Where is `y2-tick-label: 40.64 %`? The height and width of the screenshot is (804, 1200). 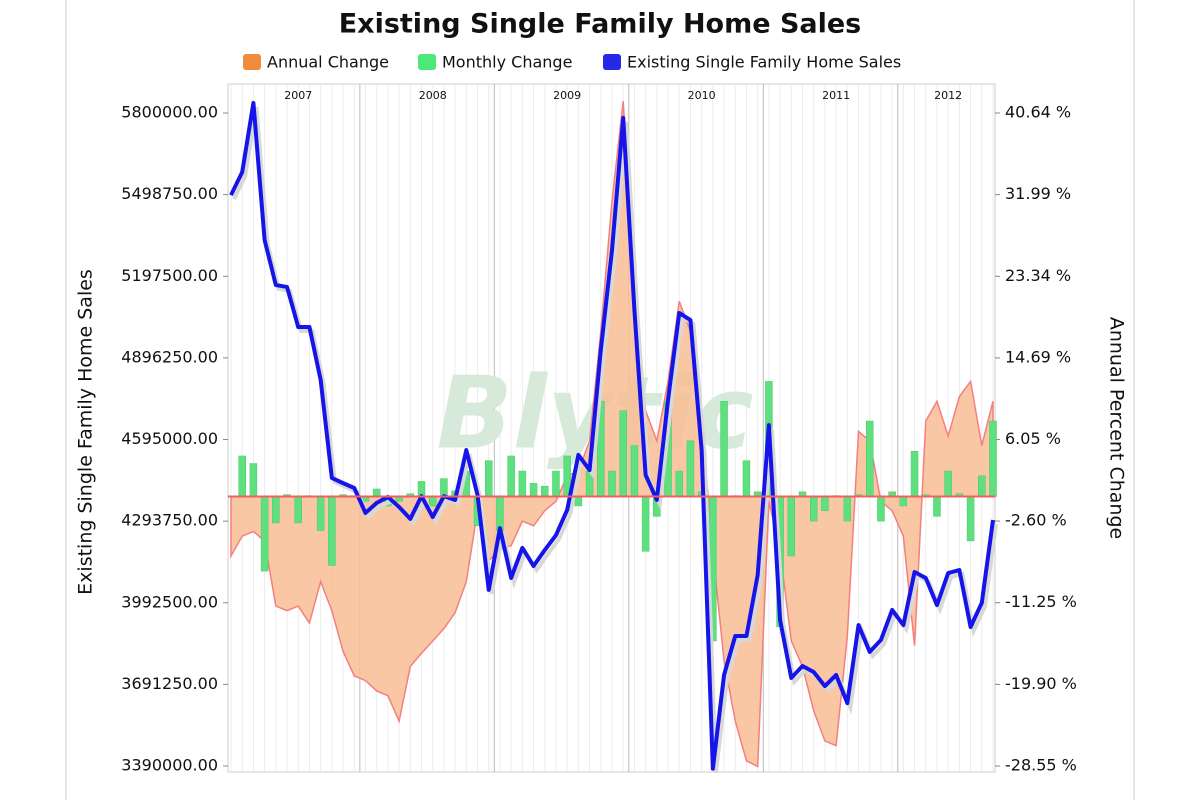 y2-tick-label: 40.64 % is located at coordinates (1038, 112).